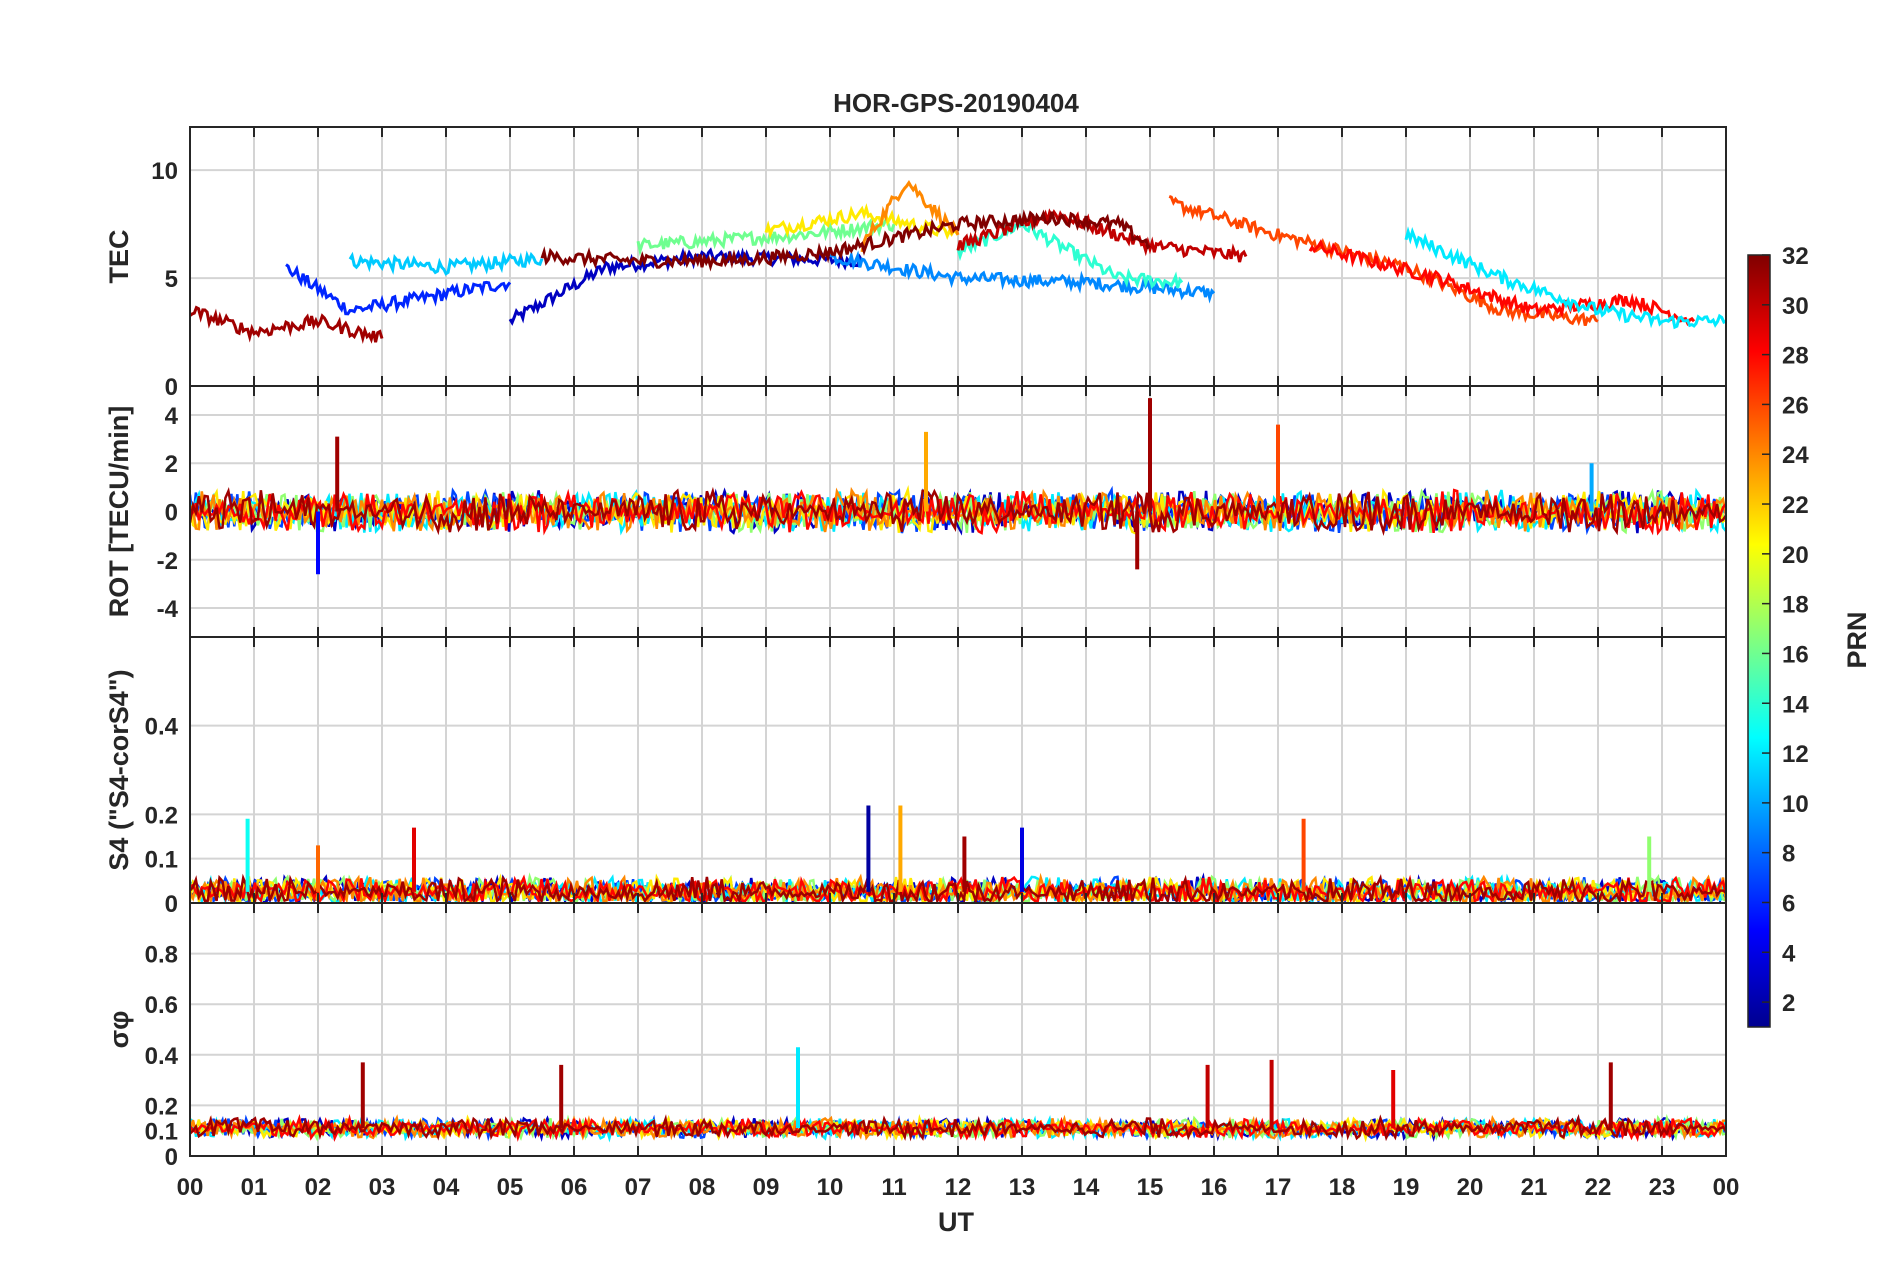 The width and height of the screenshot is (1902, 1272). What do you see at coordinates (1759, 641) in the screenshot?
I see `colorbar-gradient` at bounding box center [1759, 641].